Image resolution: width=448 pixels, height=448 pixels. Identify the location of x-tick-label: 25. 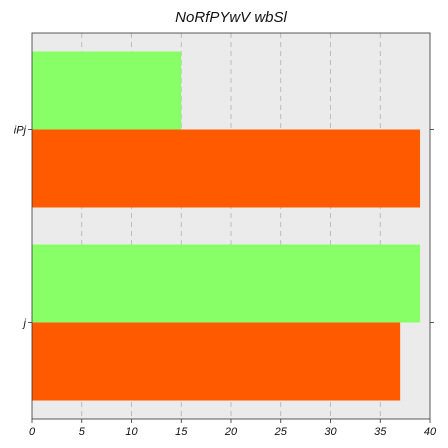
(281, 432).